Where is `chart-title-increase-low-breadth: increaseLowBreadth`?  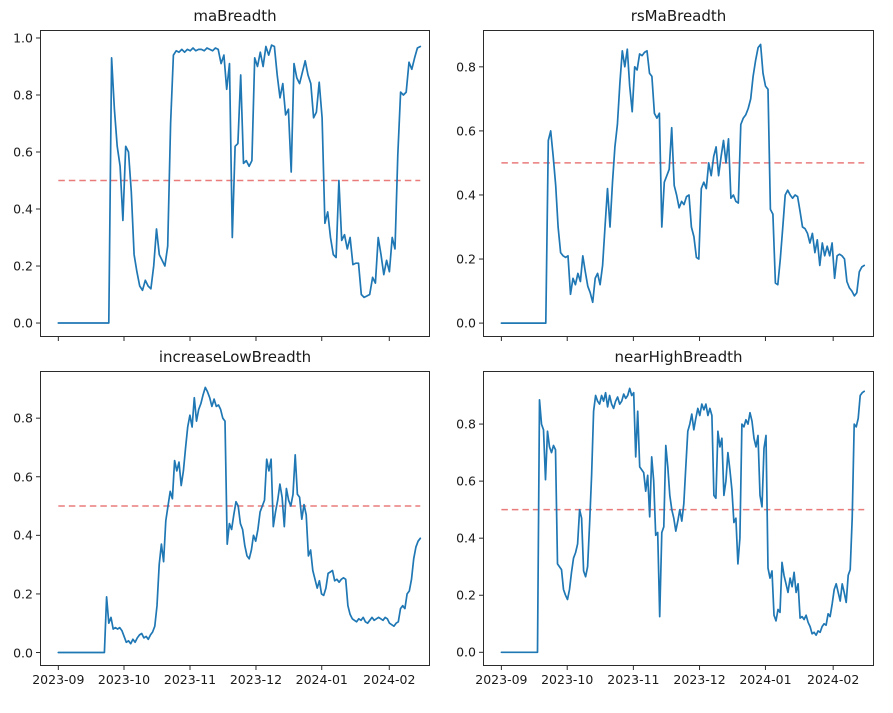
chart-title-increase-low-breadth: increaseLowBreadth is located at coordinates (235, 357).